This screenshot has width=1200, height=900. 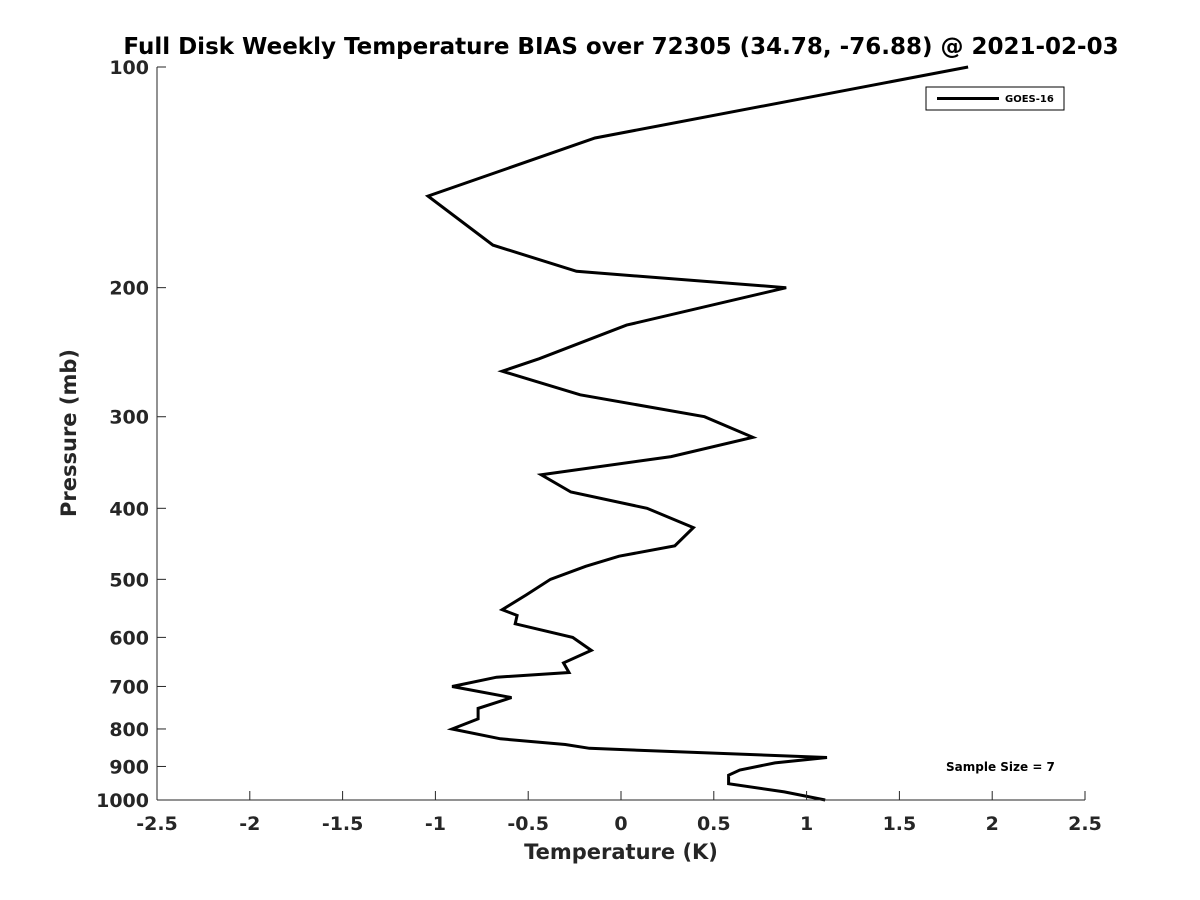 I want to click on x-tick-label: 1, so click(x=806, y=824).